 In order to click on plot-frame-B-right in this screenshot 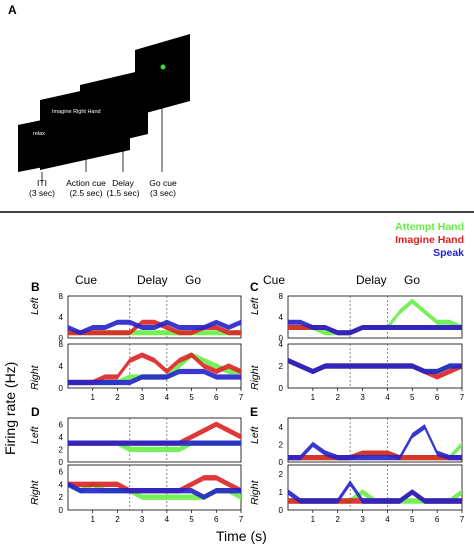, I will do `click(154, 366)`.